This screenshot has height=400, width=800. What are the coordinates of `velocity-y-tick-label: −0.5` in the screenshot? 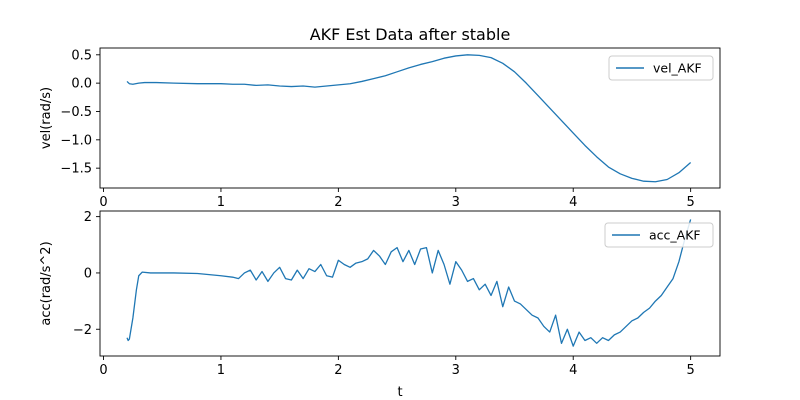 It's located at (76, 112).